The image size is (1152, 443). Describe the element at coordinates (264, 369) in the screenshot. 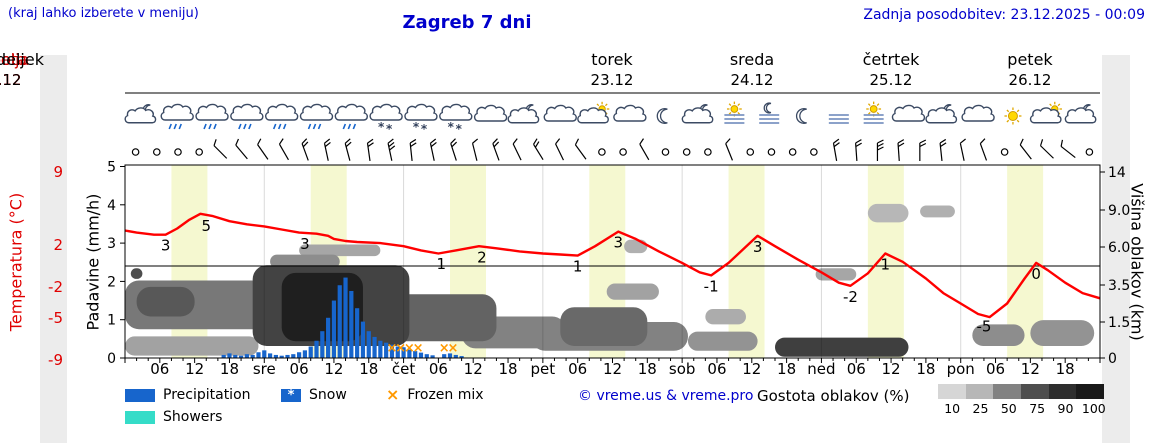

I see `x-tick-label: sre` at that location.